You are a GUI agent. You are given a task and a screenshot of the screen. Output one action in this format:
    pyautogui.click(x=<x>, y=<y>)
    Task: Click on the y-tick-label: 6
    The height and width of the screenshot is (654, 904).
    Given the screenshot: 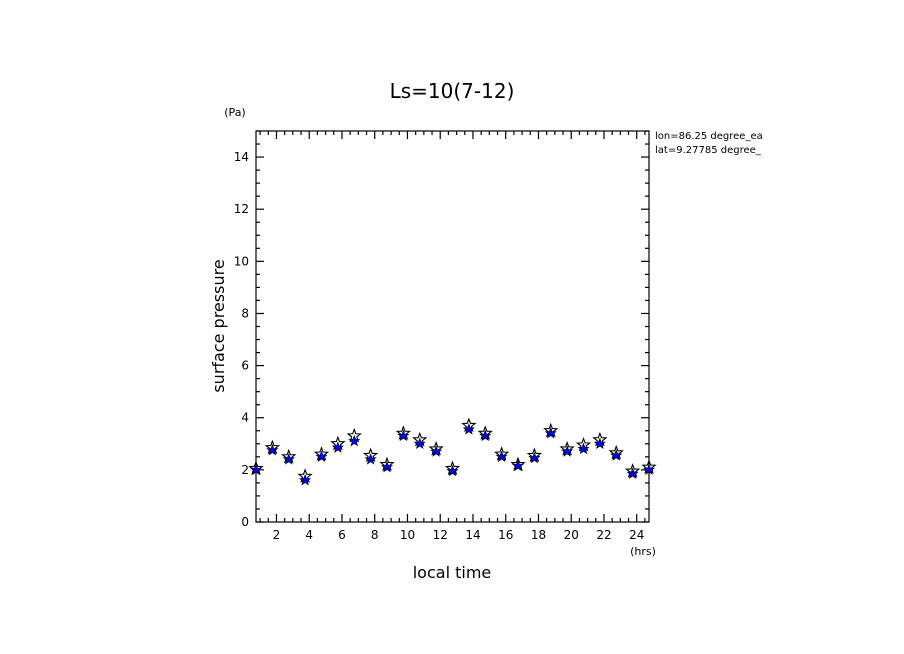 What is the action you would take?
    pyautogui.click(x=245, y=366)
    